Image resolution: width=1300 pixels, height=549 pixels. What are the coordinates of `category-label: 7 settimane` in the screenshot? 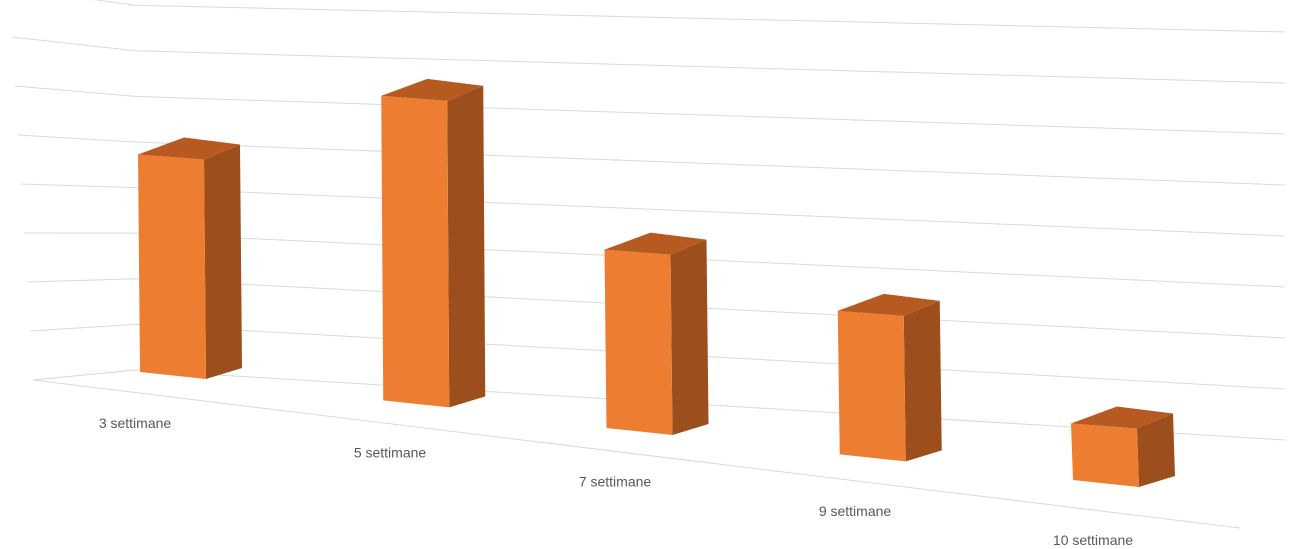 It's located at (615, 482).